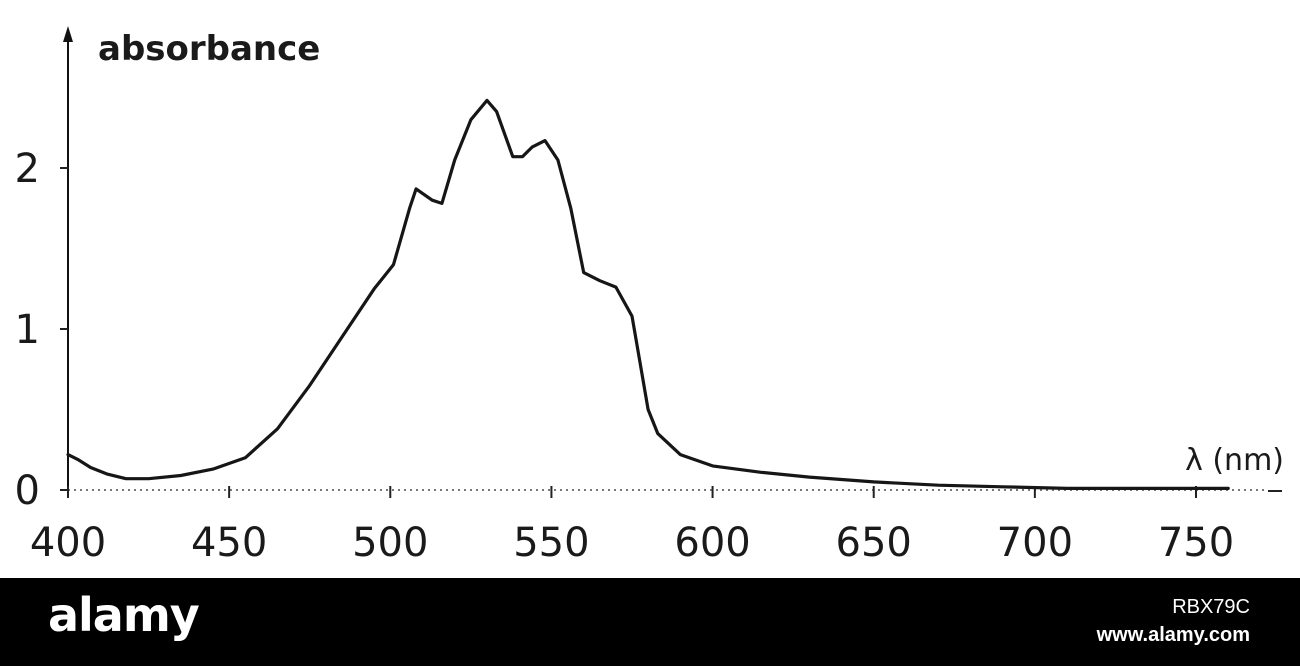  Describe the element at coordinates (229, 543) in the screenshot. I see `x-tick-label: 450` at that location.